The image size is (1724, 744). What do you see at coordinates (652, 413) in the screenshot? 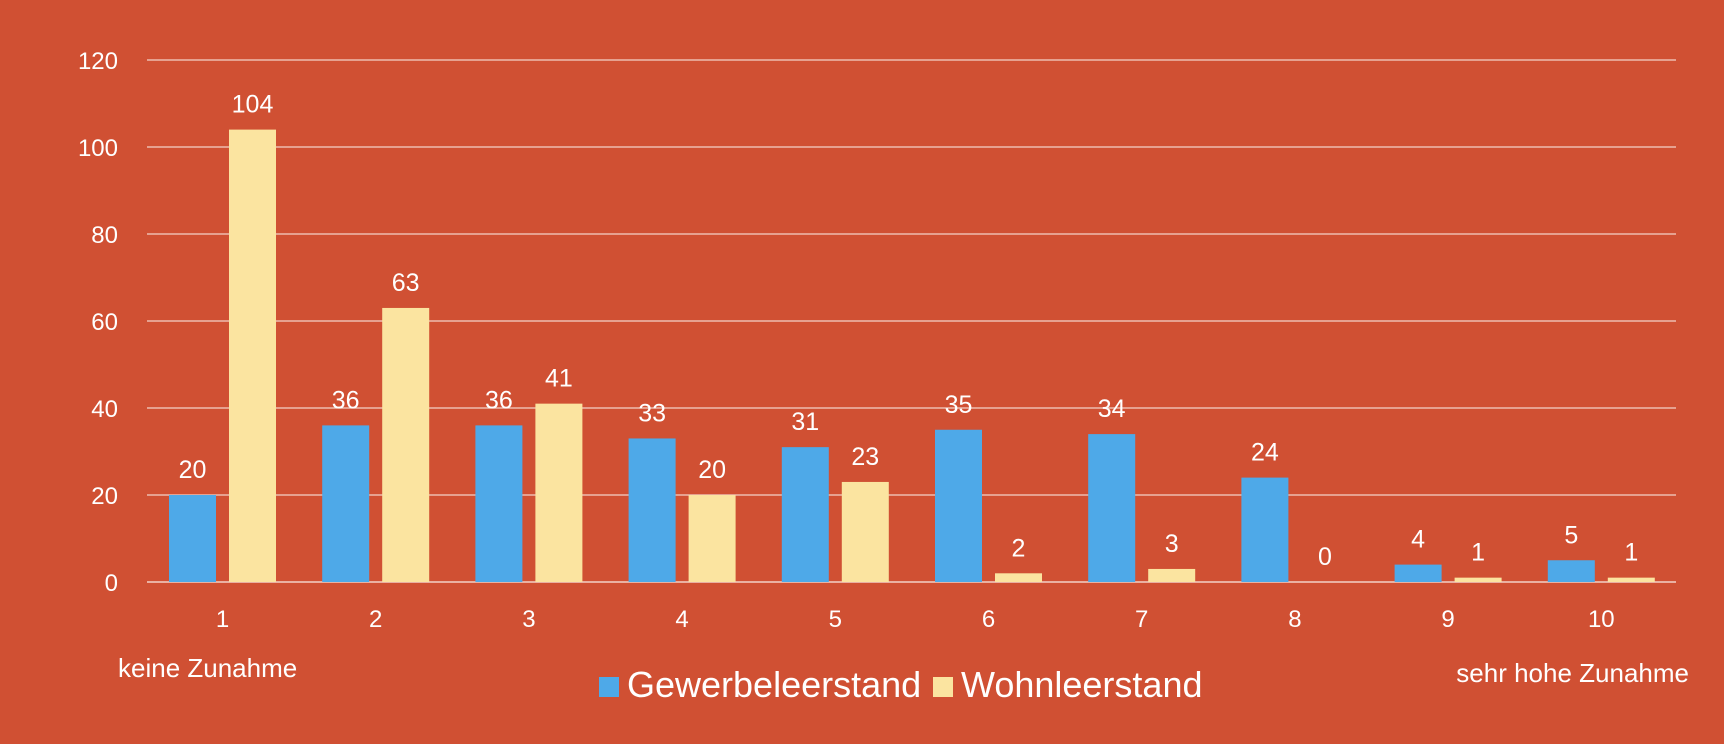
I see `data-label-gewerbeleerstand-4: 33` at bounding box center [652, 413].